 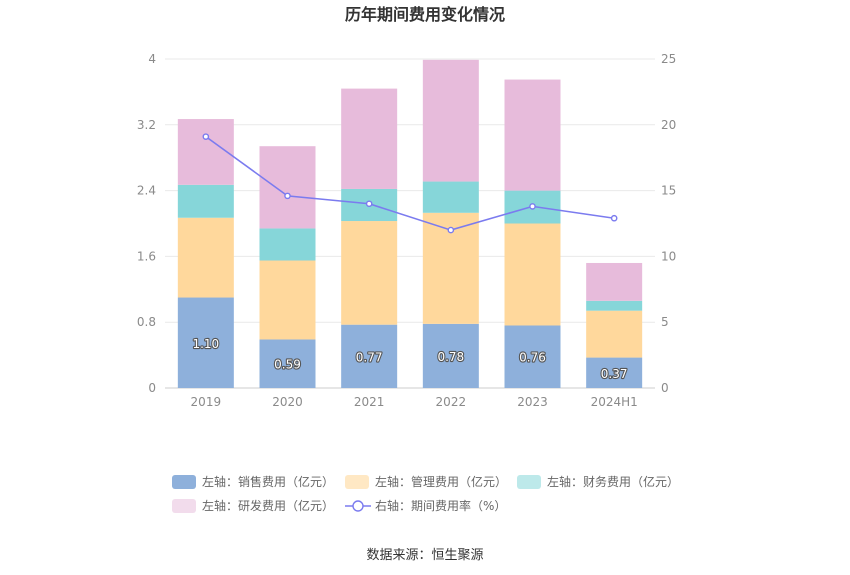 I want to click on x-axis-tick: 2024H1, so click(x=614, y=402).